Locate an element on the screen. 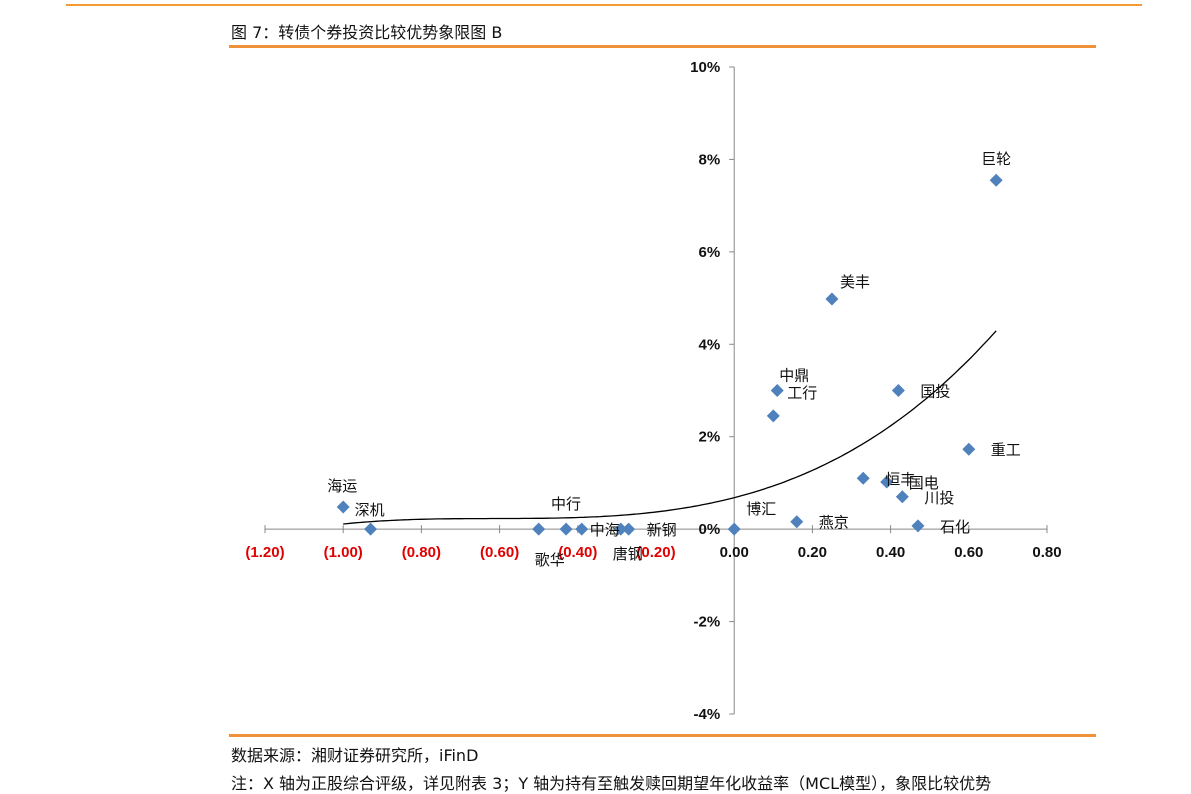 This screenshot has width=1191, height=794. data-point-重工 is located at coordinates (969, 449).